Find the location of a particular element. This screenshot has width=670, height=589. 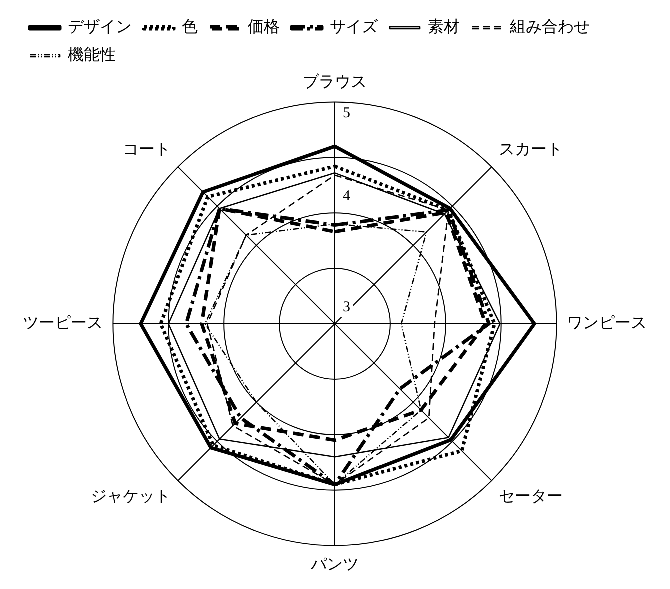

legend-label: 組み合わせ is located at coordinates (549, 26).